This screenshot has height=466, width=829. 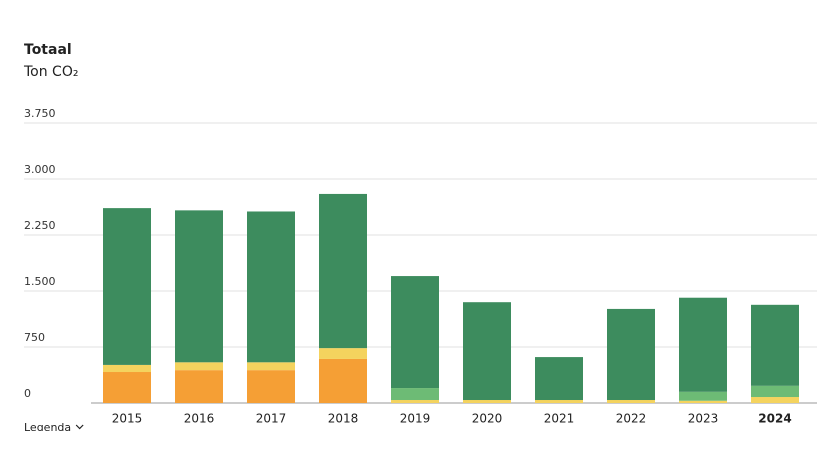 I want to click on chart-title: Totaal, so click(x=48, y=50).